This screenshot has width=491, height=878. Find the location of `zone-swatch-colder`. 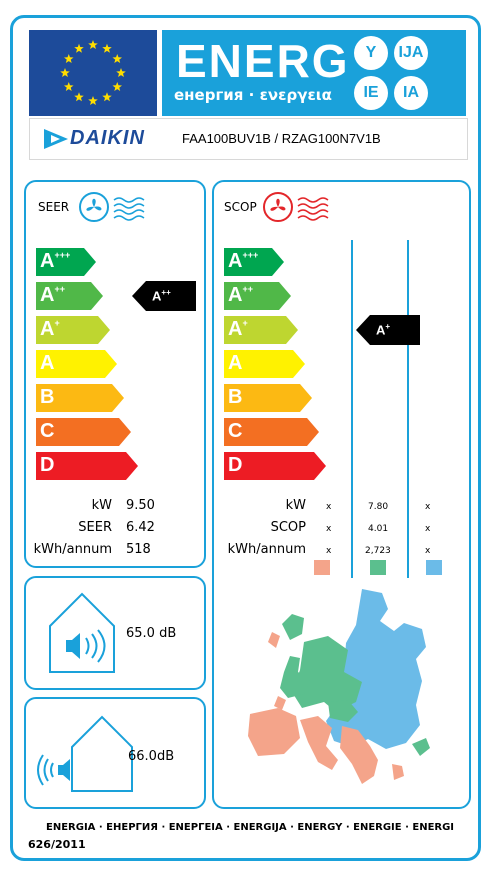

zone-swatch-colder is located at coordinates (434, 567).